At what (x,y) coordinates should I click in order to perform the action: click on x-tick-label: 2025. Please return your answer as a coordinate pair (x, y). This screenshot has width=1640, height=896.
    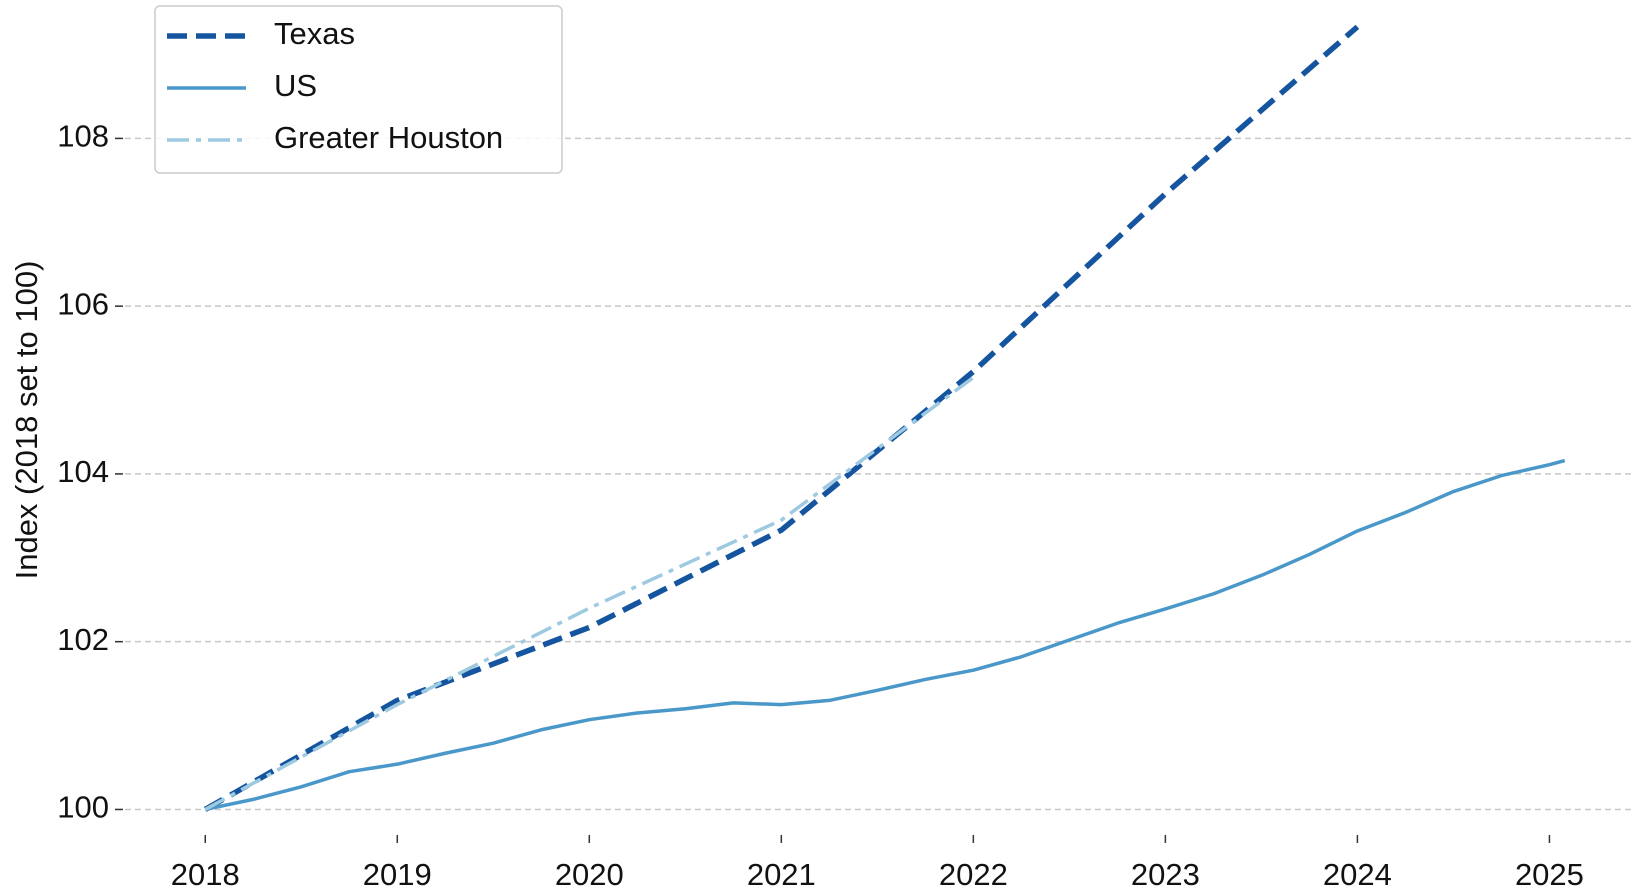
    Looking at the image, I should click on (1549, 874).